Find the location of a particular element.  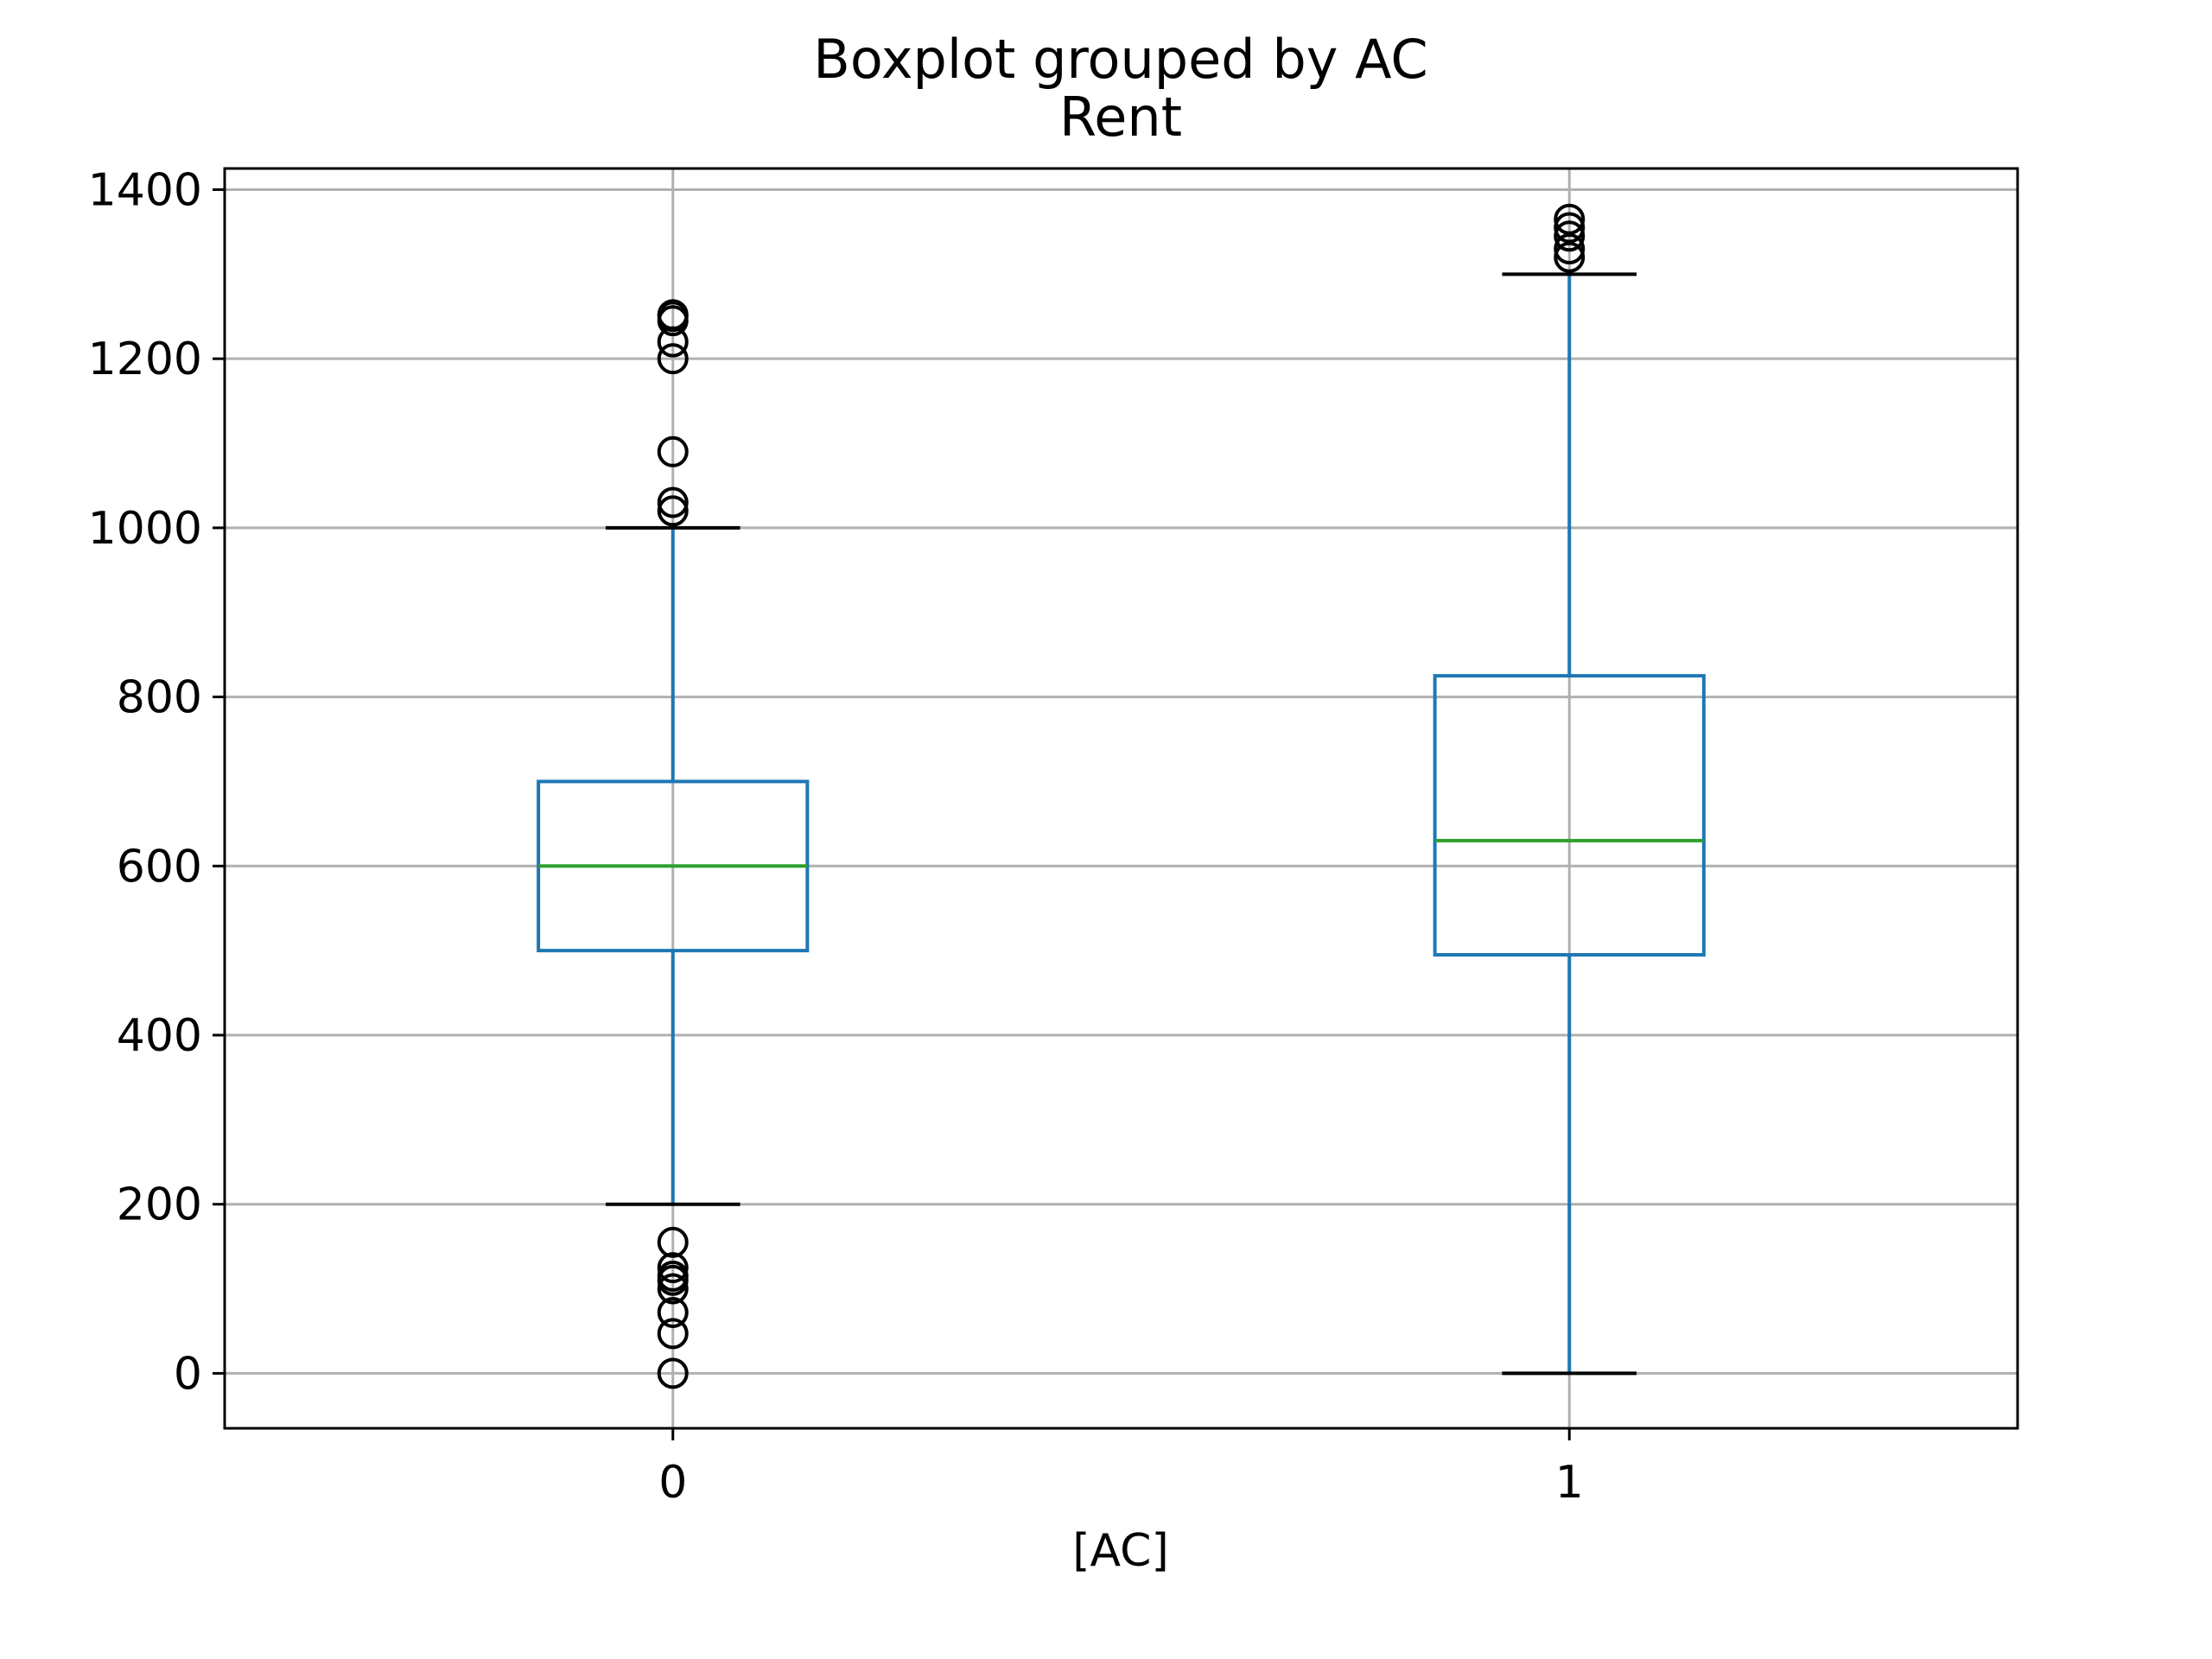

y-tick-label: 600 is located at coordinates (159, 867).